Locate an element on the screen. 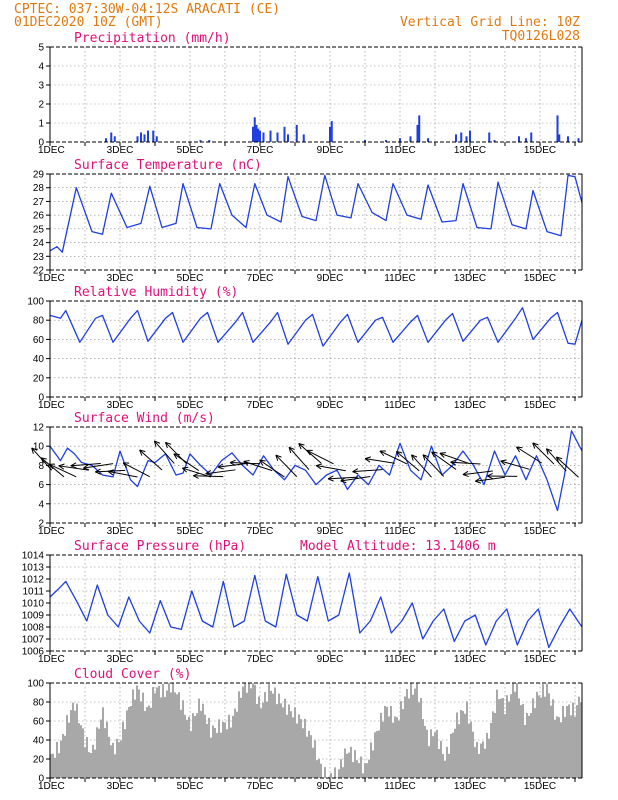  y-tick-label: 3 is located at coordinates (41, 86).